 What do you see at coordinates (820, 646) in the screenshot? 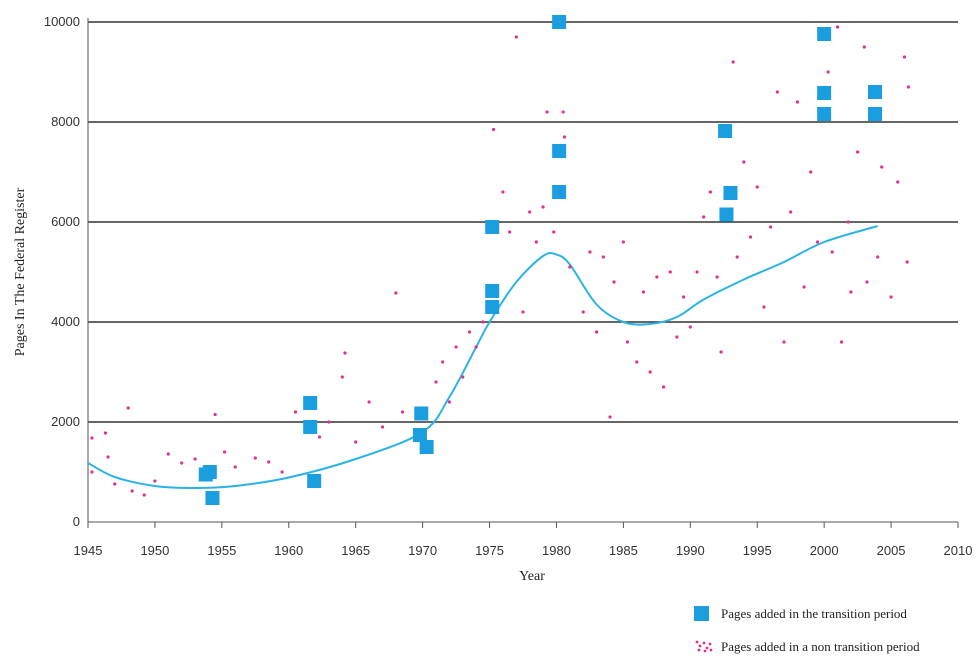
I see `legend-label-non-transition: Pages added in a non transition period` at bounding box center [820, 646].